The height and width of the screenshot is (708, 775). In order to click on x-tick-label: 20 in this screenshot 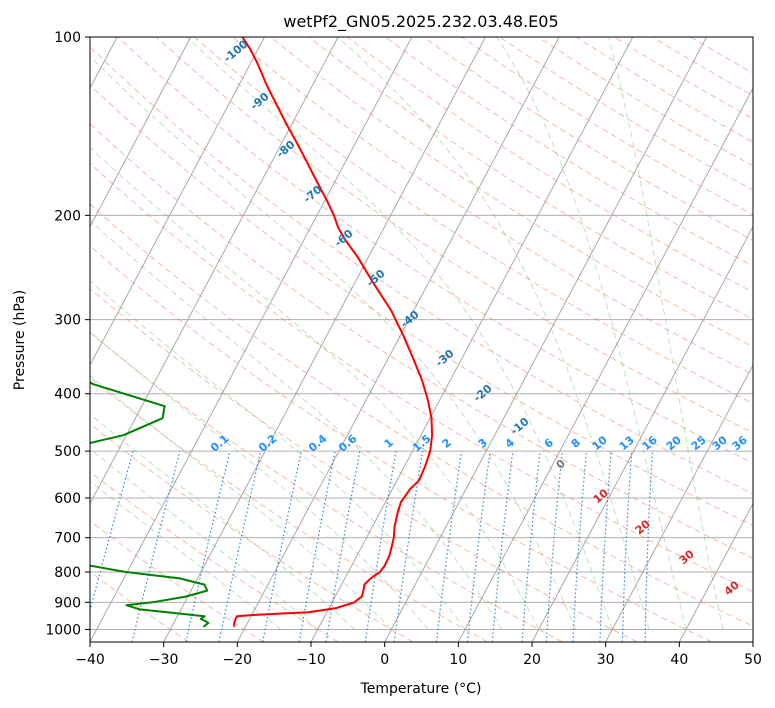, I will do `click(532, 660)`.